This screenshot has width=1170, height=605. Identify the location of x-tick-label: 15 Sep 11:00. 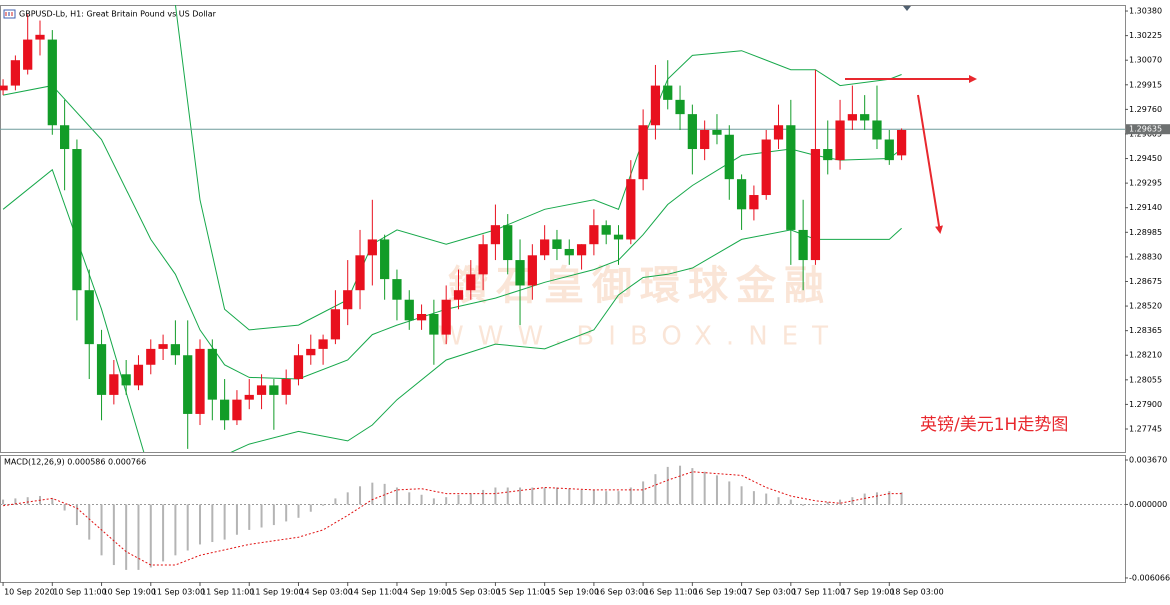
(522, 592).